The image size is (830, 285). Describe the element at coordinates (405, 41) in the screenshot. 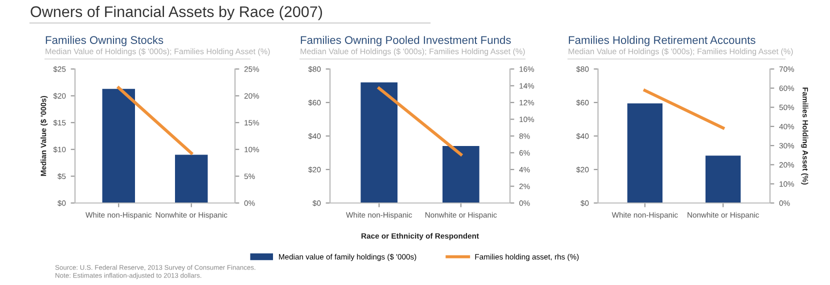

I see `chart-title: Families Owning Pooled Investment Funds` at that location.